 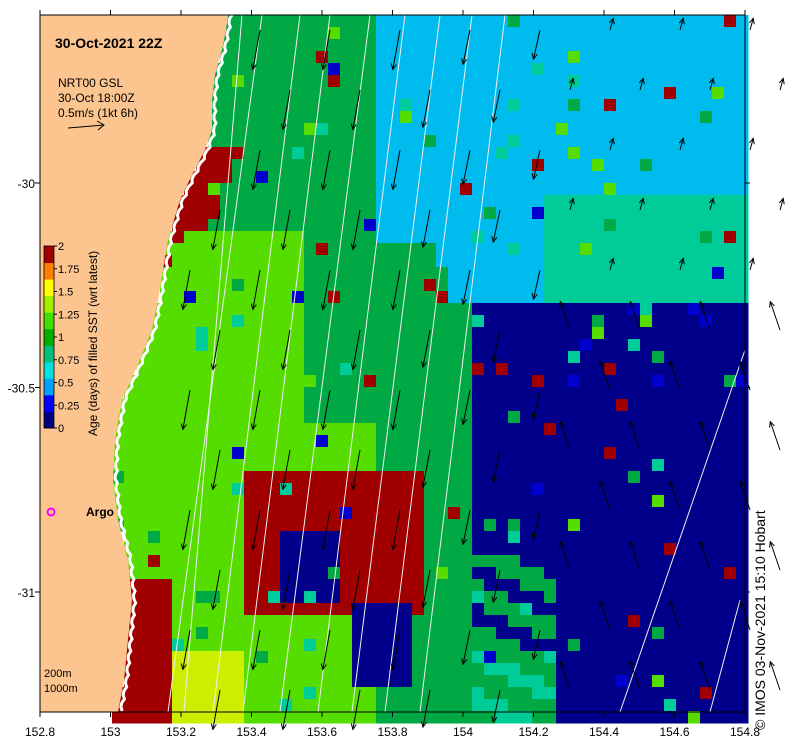 What do you see at coordinates (61, 429) in the screenshot?
I see `colorbar-tick-label: 0` at bounding box center [61, 429].